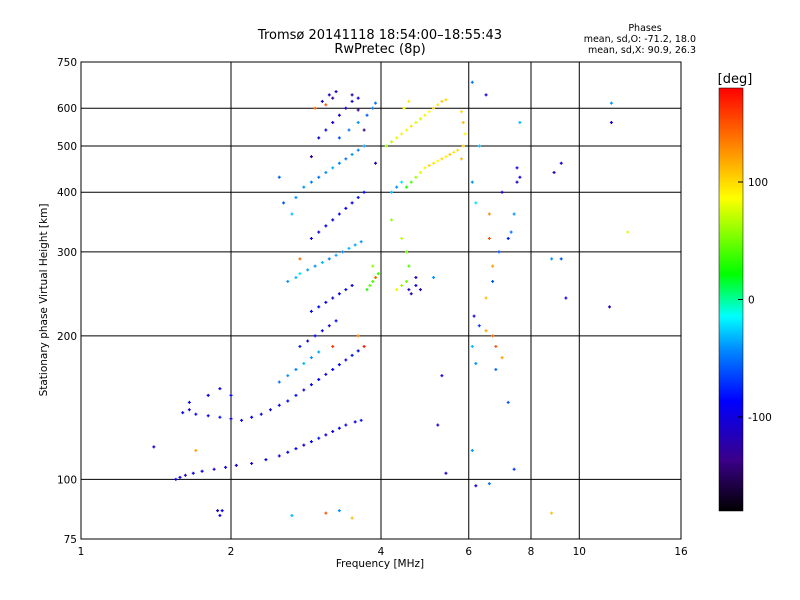 The width and height of the screenshot is (800, 600). Describe the element at coordinates (755, 300) in the screenshot. I see `colorbar-ticks: 100 0 -100` at that location.